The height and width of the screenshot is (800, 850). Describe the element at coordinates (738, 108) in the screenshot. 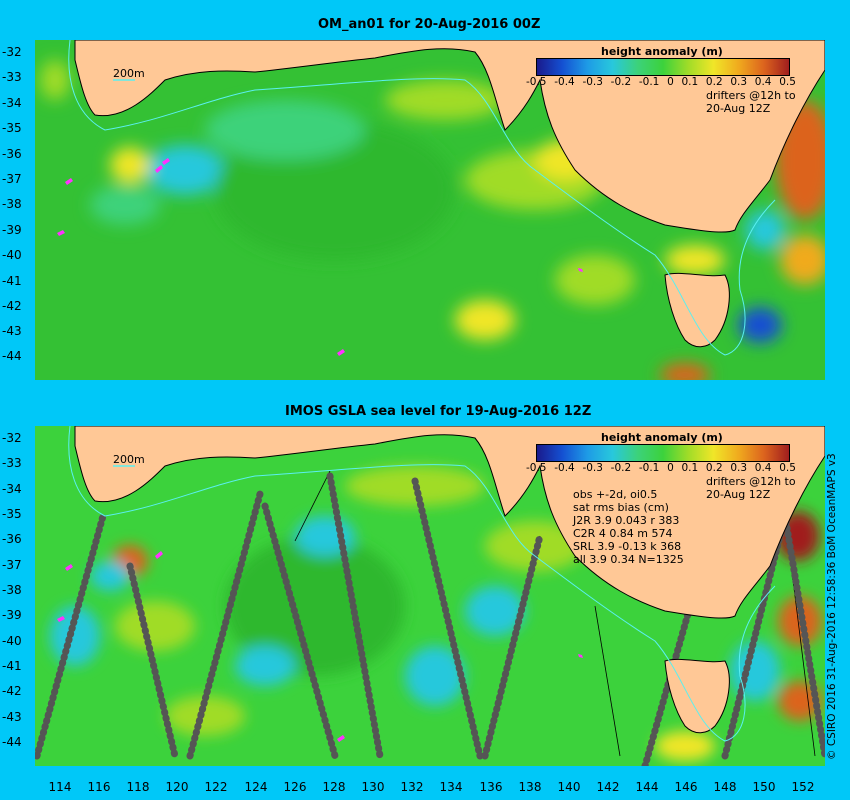

I see `top-drifters-line2: 20-Aug 12Z` at that location.